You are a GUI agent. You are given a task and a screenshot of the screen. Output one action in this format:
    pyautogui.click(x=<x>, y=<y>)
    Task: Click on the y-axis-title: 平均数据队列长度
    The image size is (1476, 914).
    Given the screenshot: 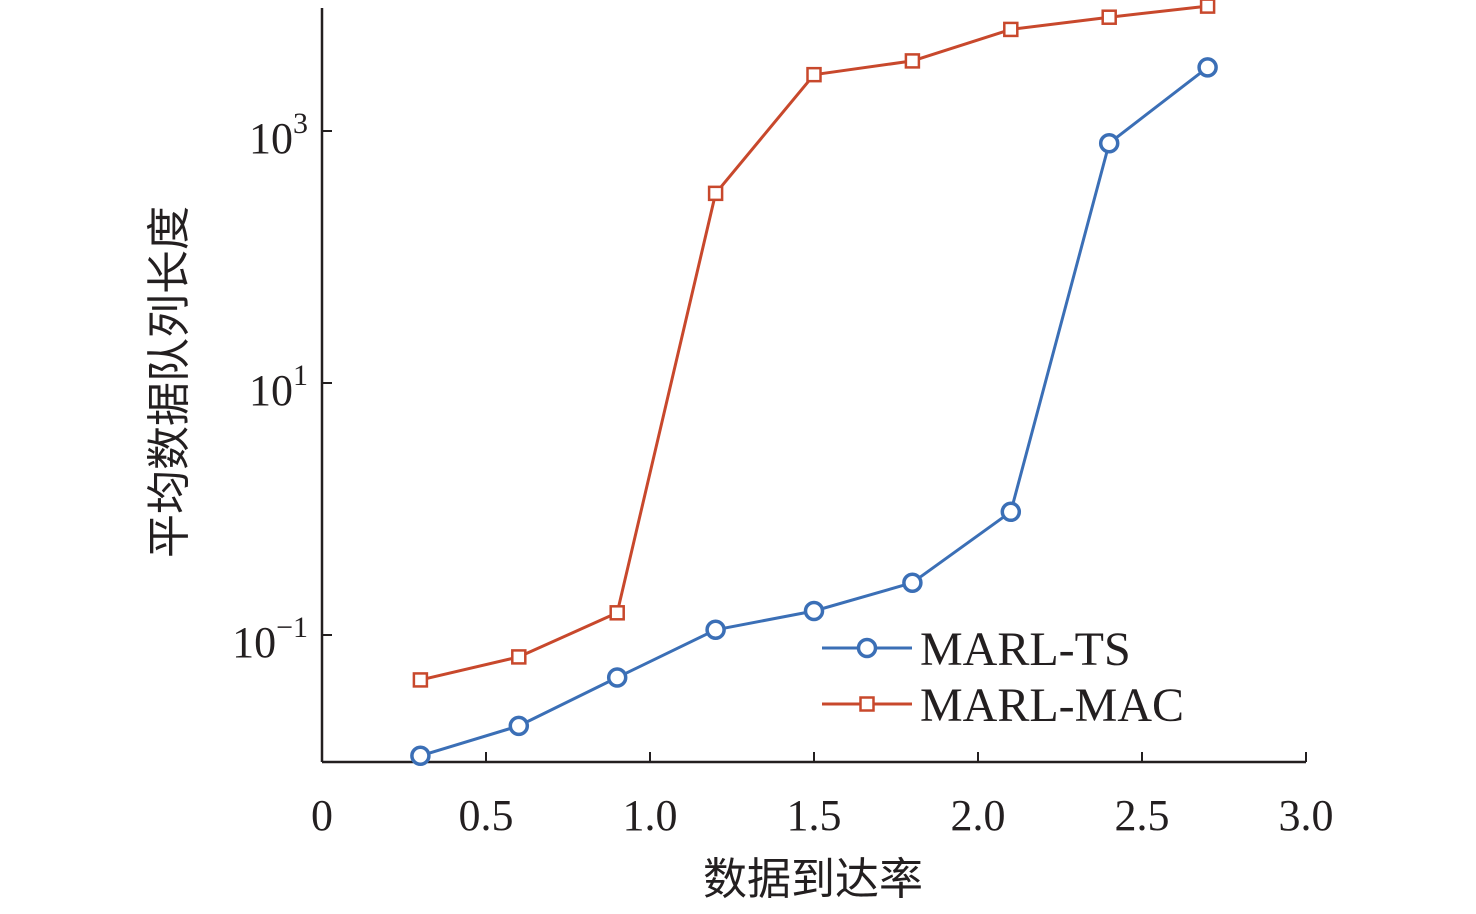 What is the action you would take?
    pyautogui.click(x=169, y=382)
    